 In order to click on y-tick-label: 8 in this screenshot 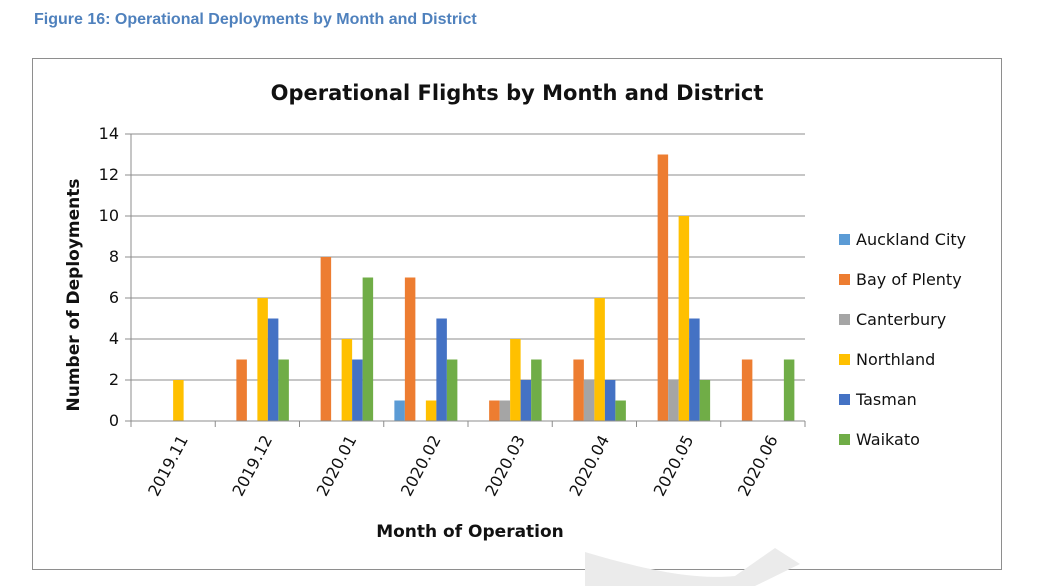, I will do `click(114, 256)`.